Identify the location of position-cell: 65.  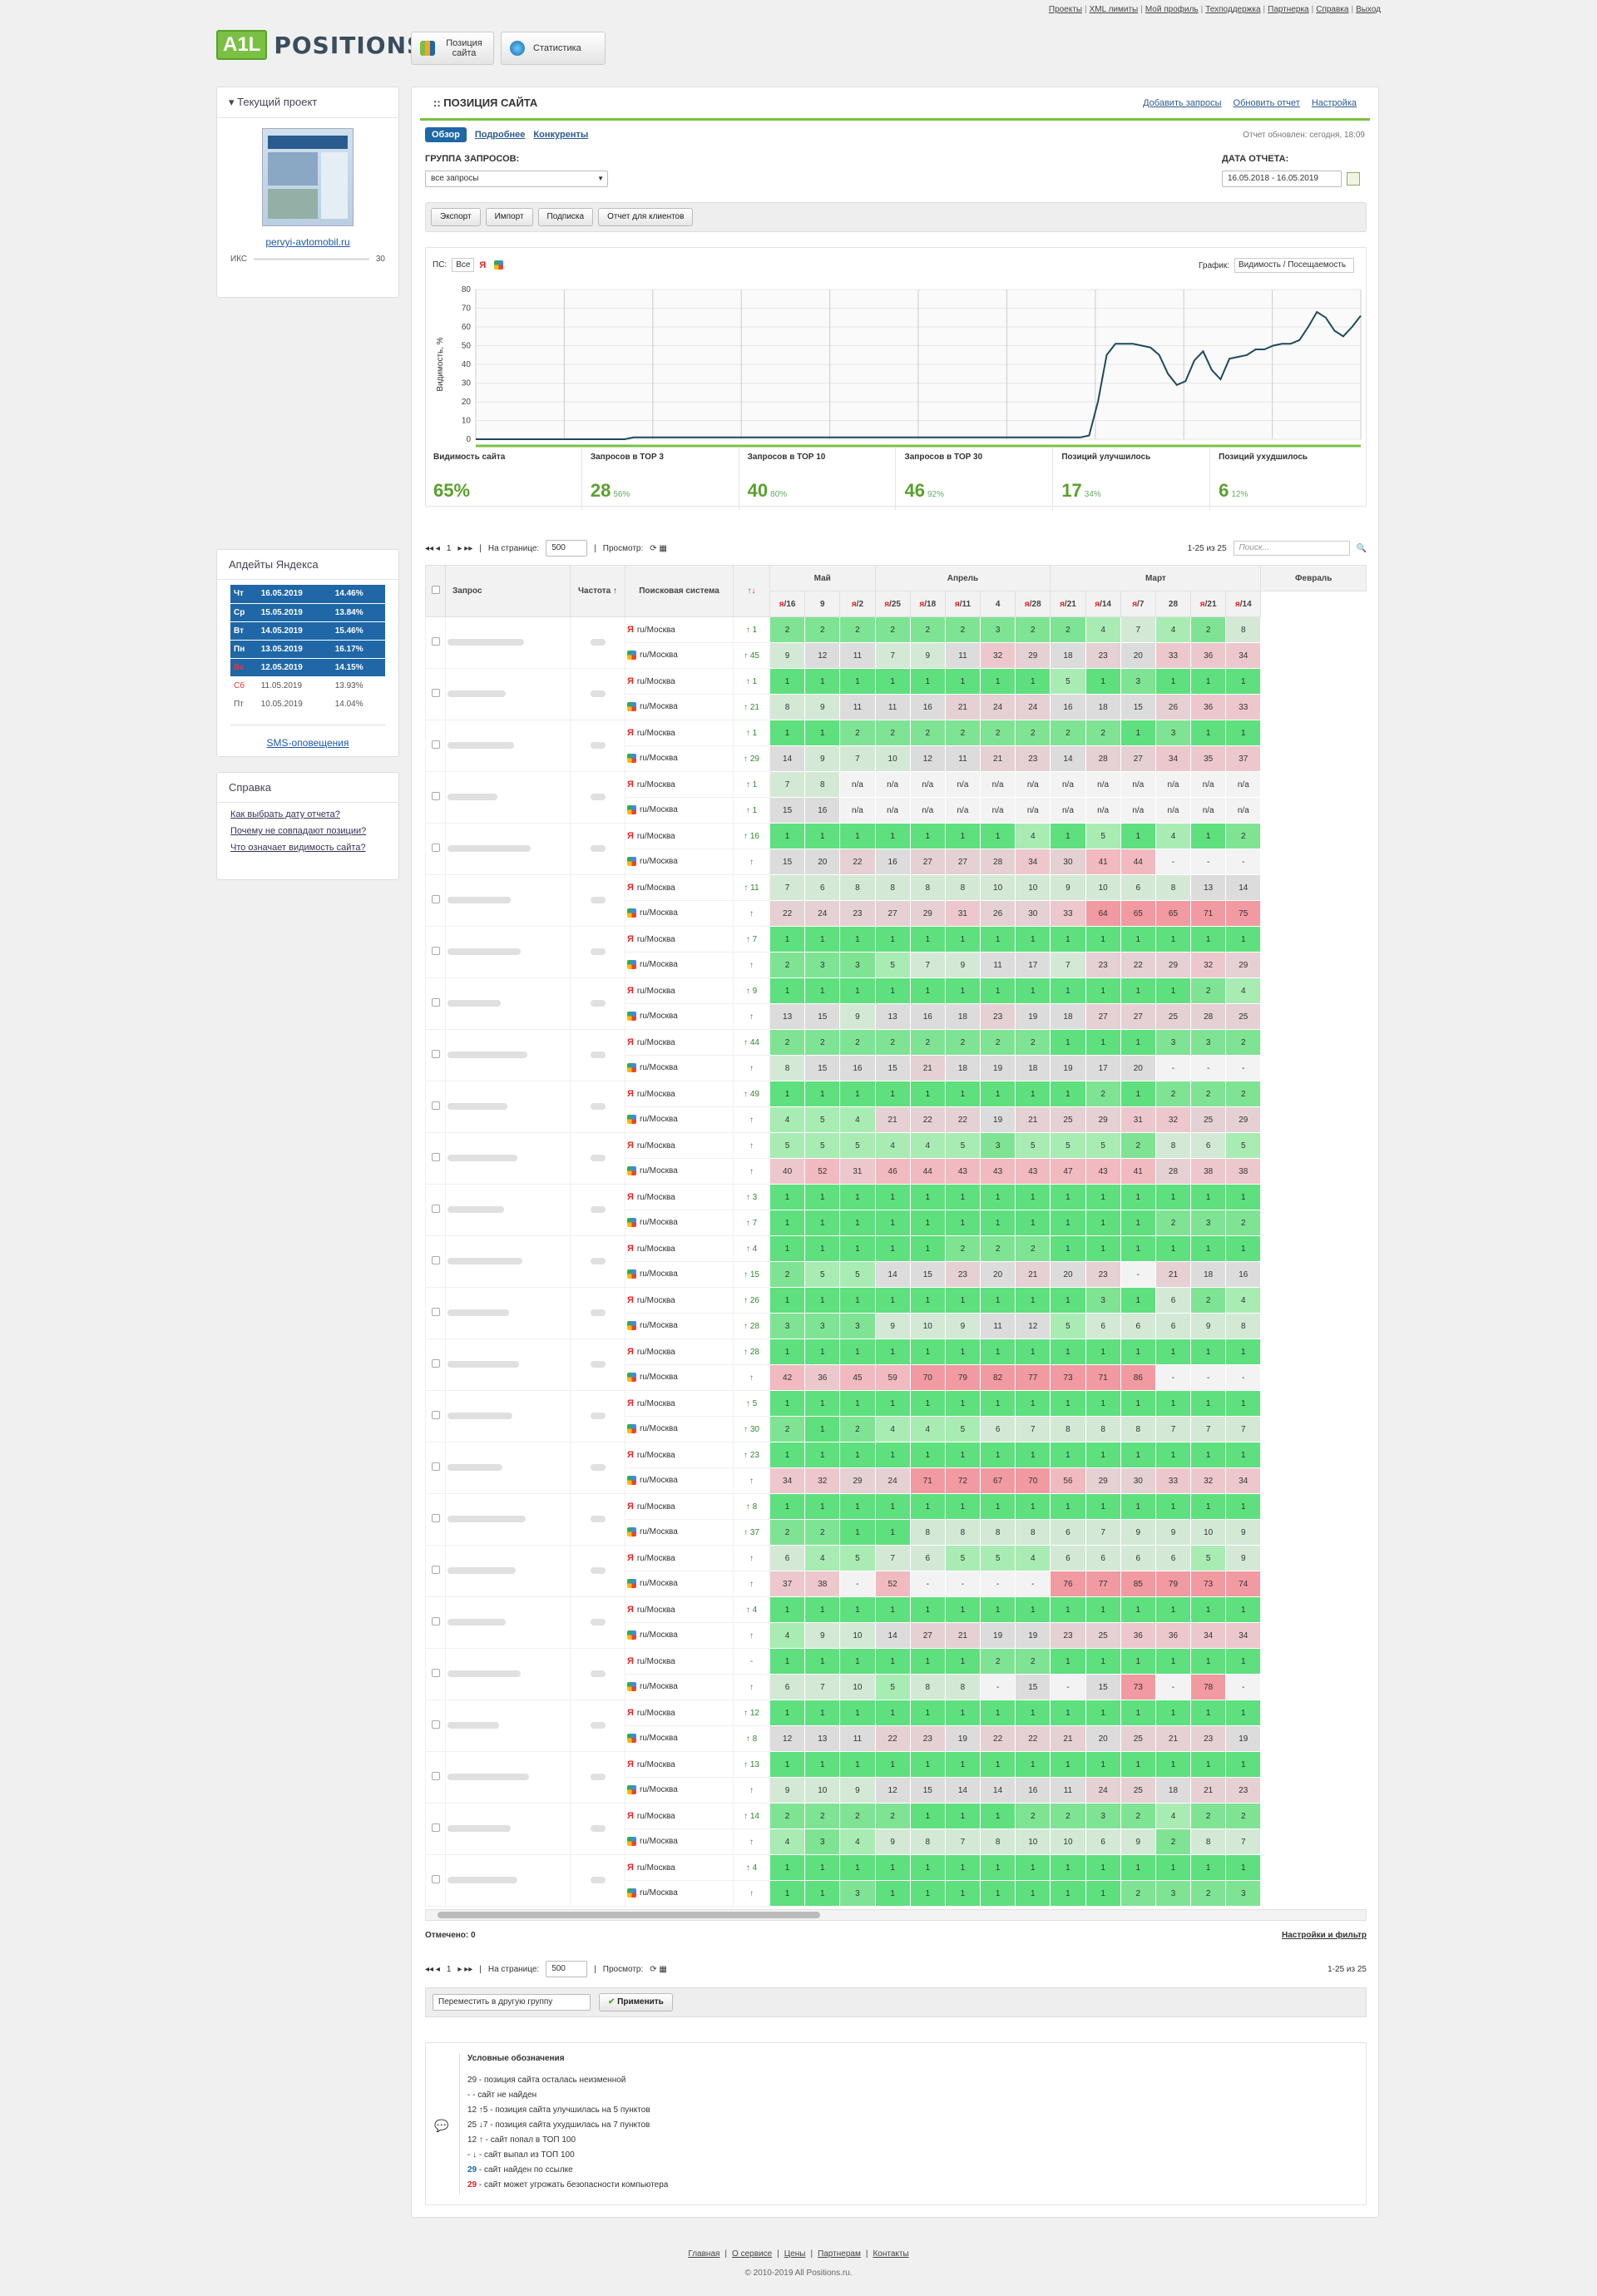
(1173, 913).